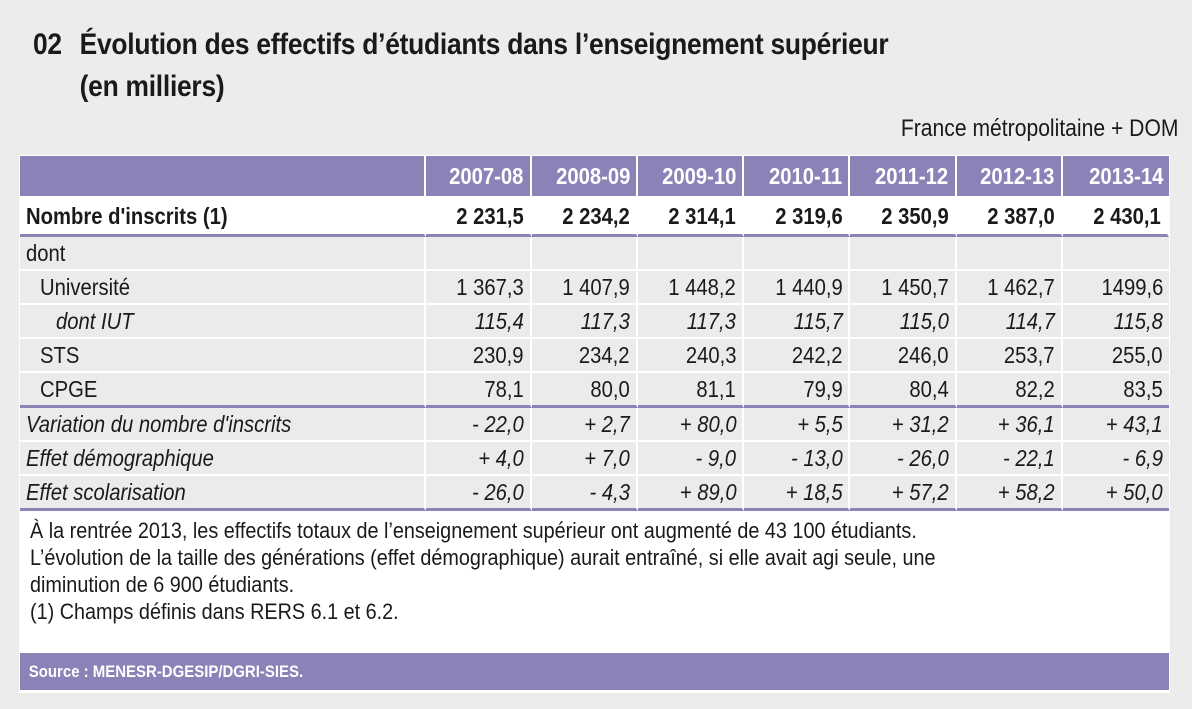 This screenshot has width=1192, height=709. What do you see at coordinates (223, 217) in the screenshot?
I see `row-label: Nombre d'inscrits (1)` at bounding box center [223, 217].